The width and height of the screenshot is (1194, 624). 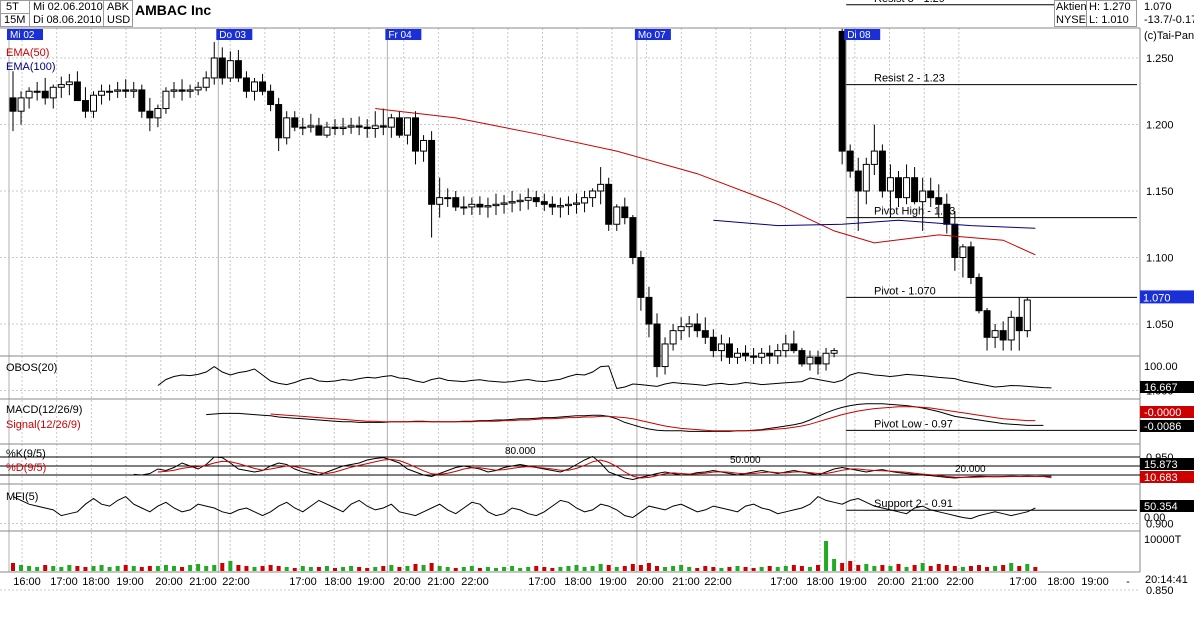 I want to click on signal-last-value-bg, so click(x=1167, y=426).